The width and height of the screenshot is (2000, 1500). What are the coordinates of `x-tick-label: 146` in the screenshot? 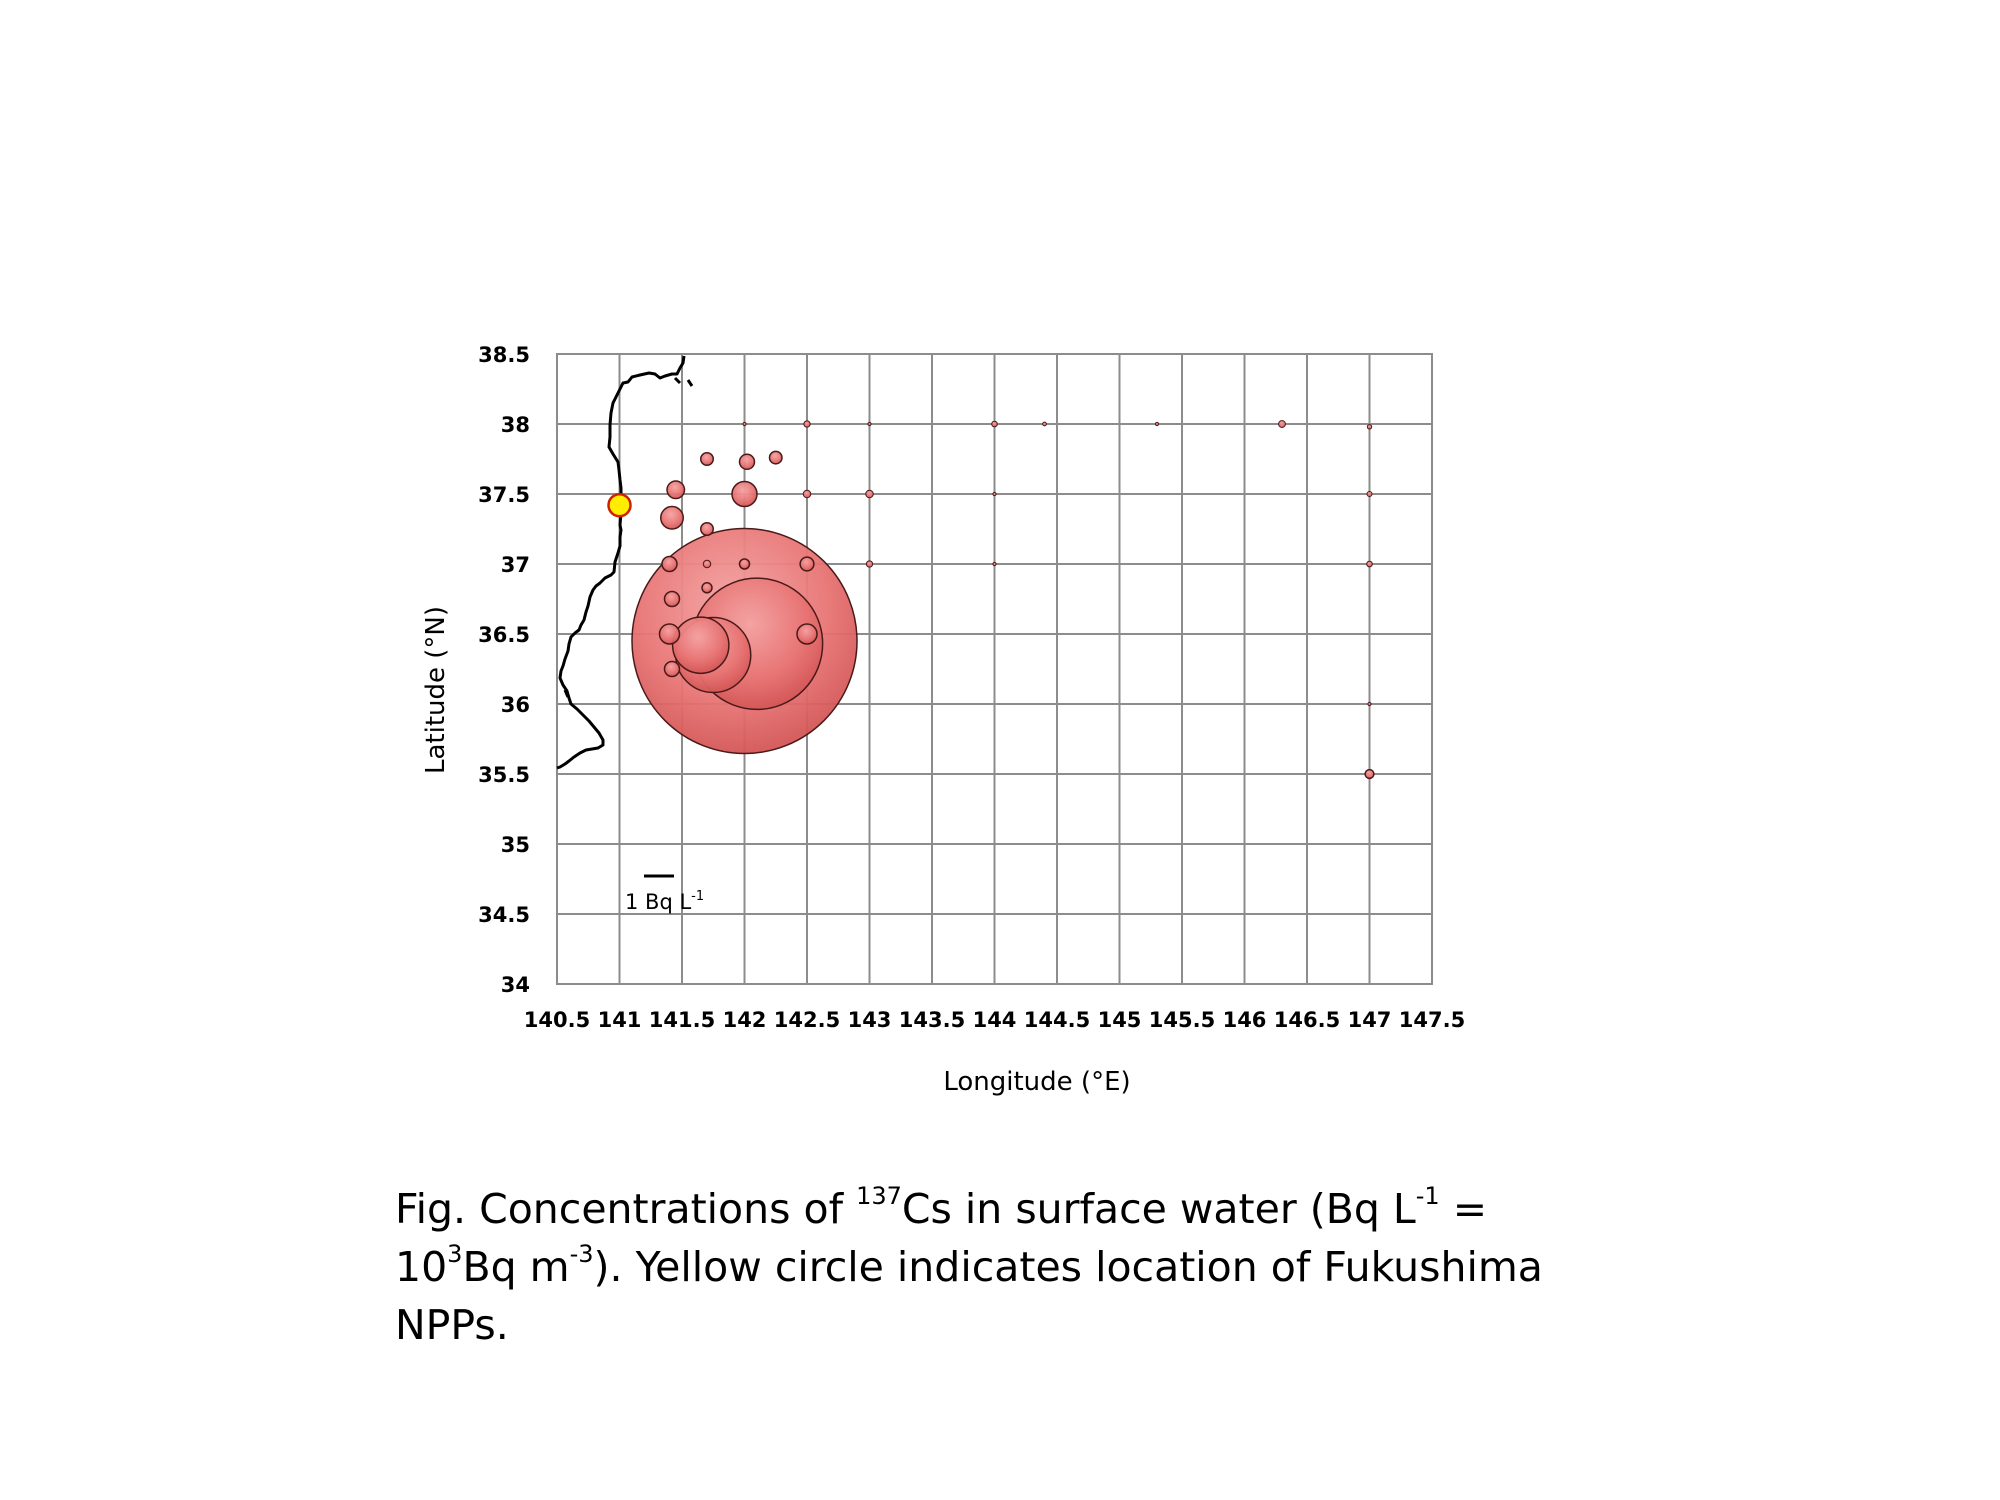 It's located at (1245, 1020).